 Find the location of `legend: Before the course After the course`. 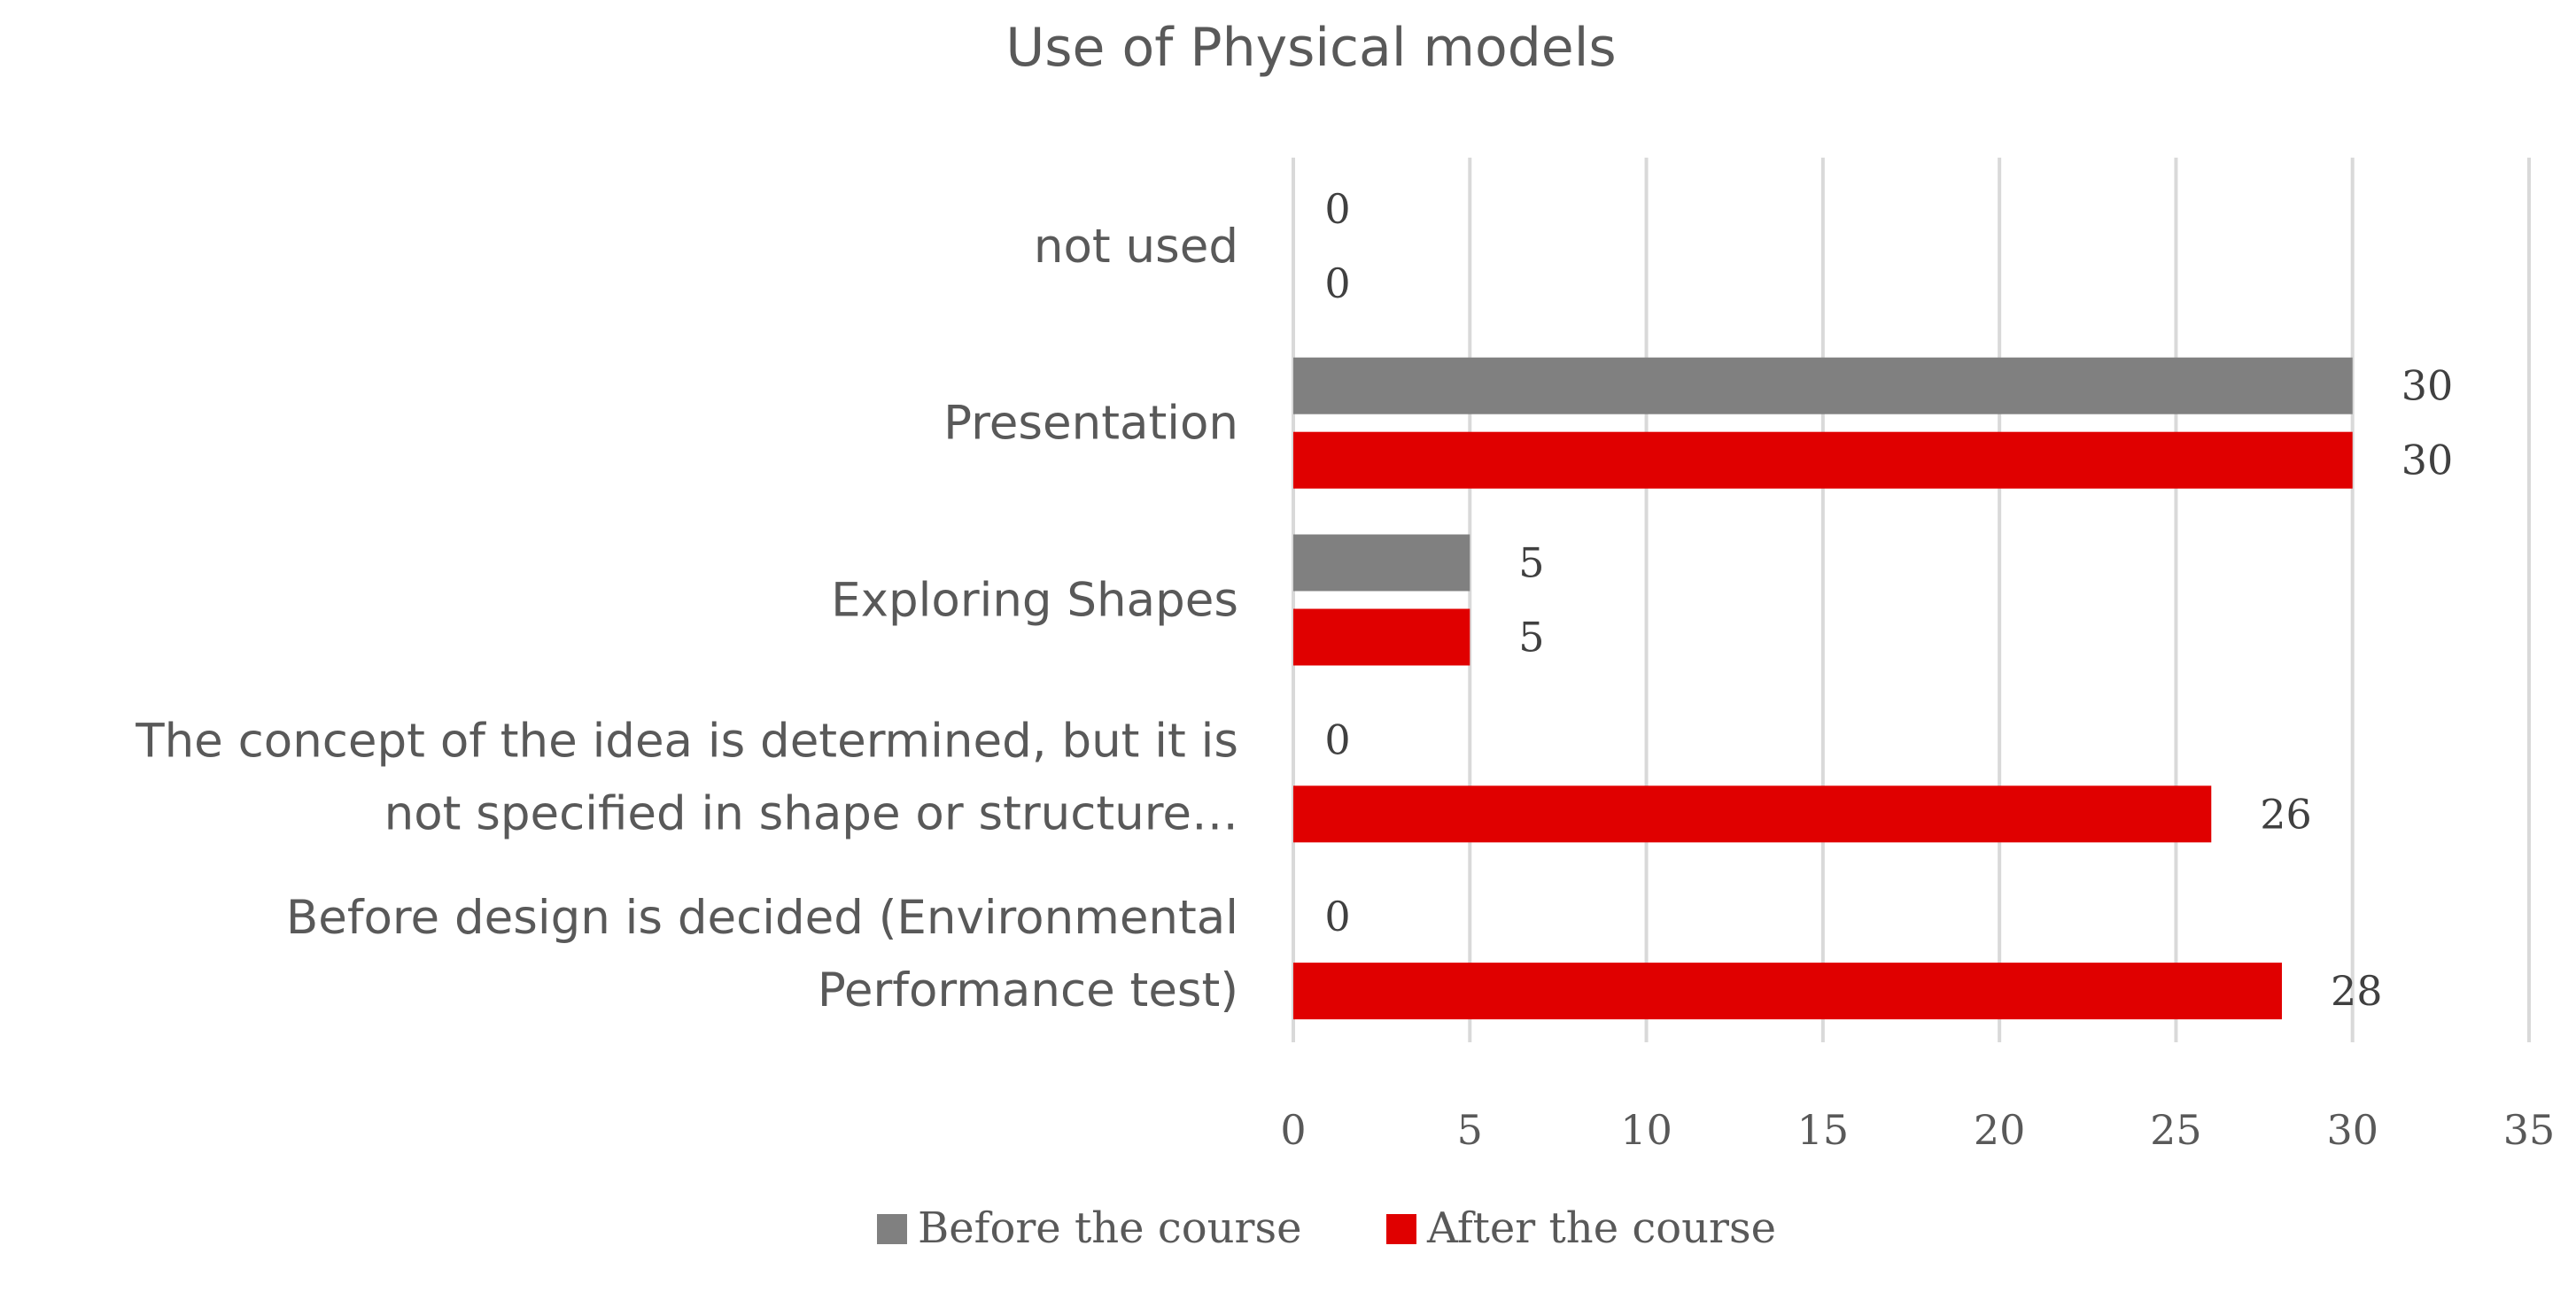

legend: Before the course After the course is located at coordinates (1326, 1228).